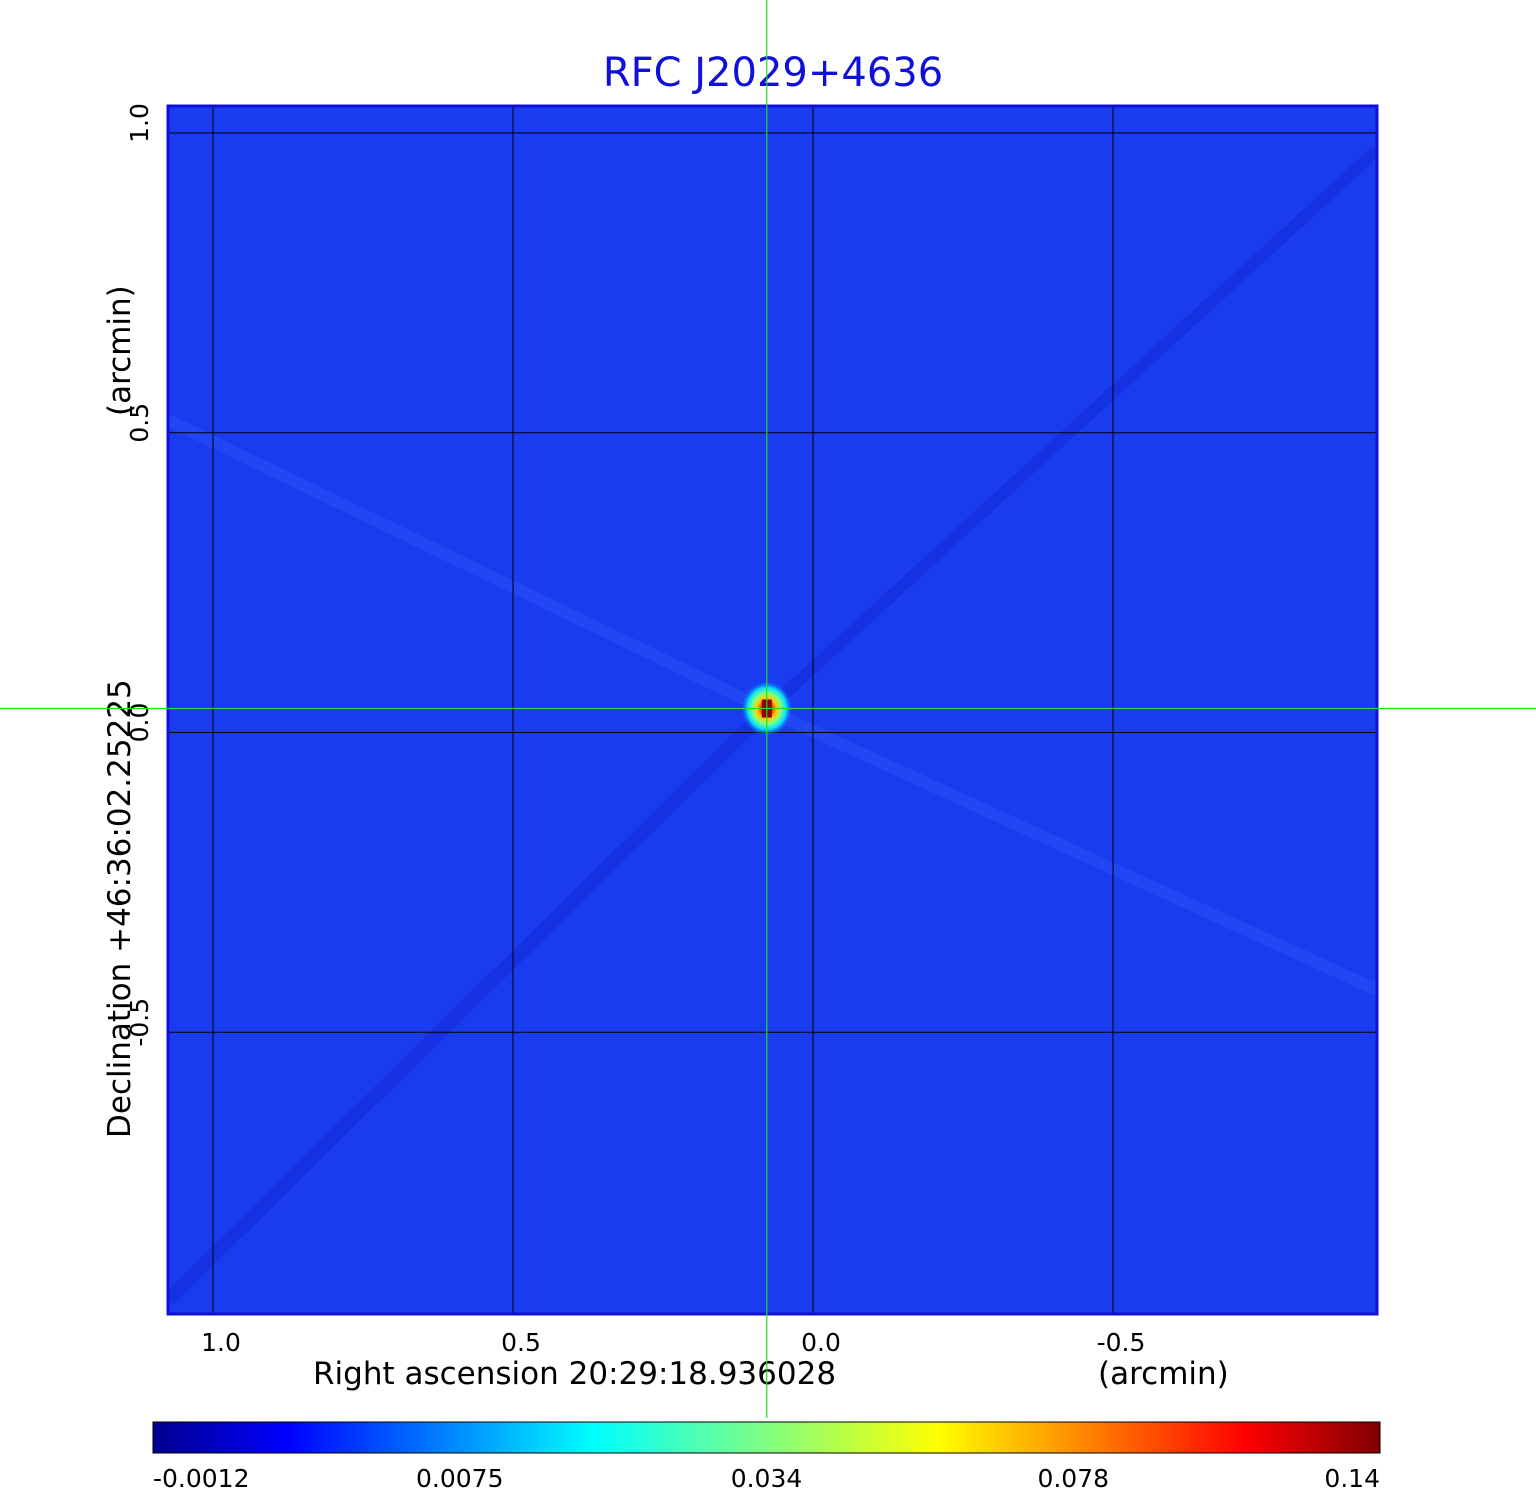 The image size is (1536, 1511). Describe the element at coordinates (139, 575) in the screenshot. I see `y-tick-labels: 1.0 0.5 0.0 -0.5` at that location.